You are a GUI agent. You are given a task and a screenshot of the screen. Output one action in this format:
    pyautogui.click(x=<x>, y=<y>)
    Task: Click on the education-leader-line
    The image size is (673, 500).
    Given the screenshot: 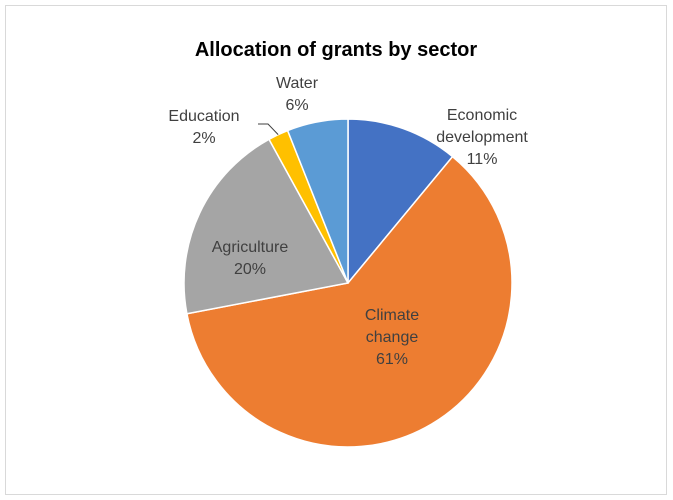 What is the action you would take?
    pyautogui.click(x=268, y=129)
    